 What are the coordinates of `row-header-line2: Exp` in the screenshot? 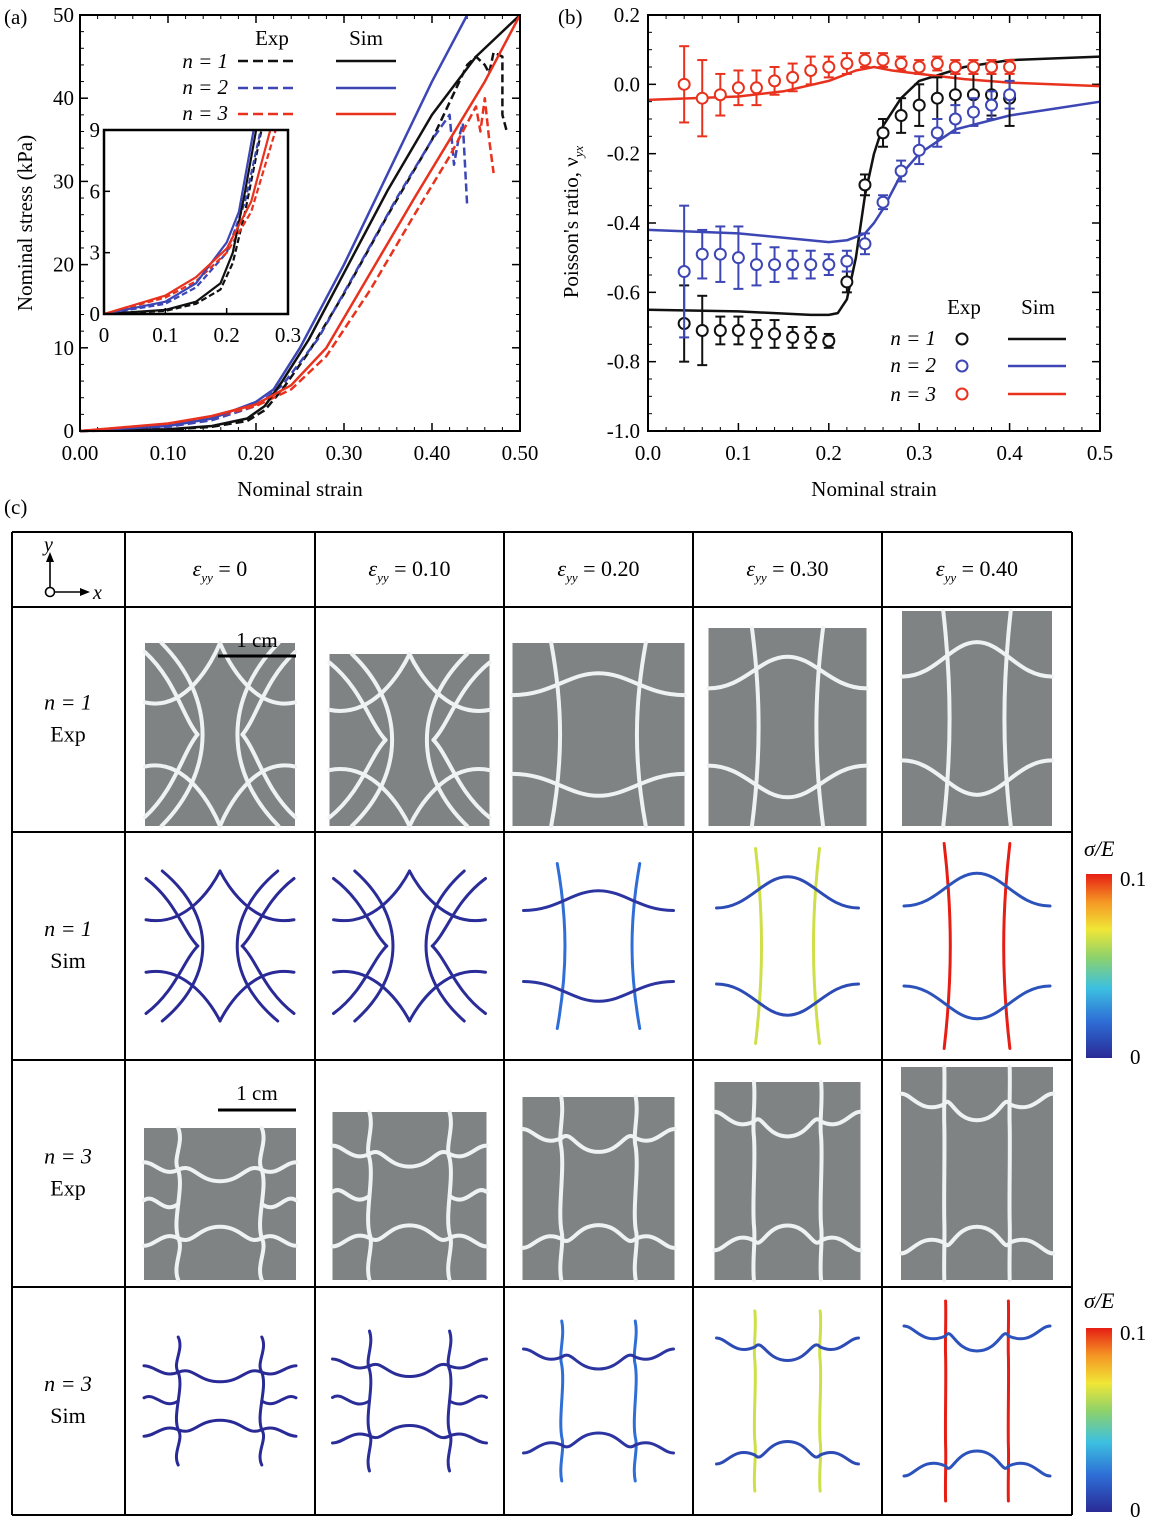 It's located at (67, 1188).